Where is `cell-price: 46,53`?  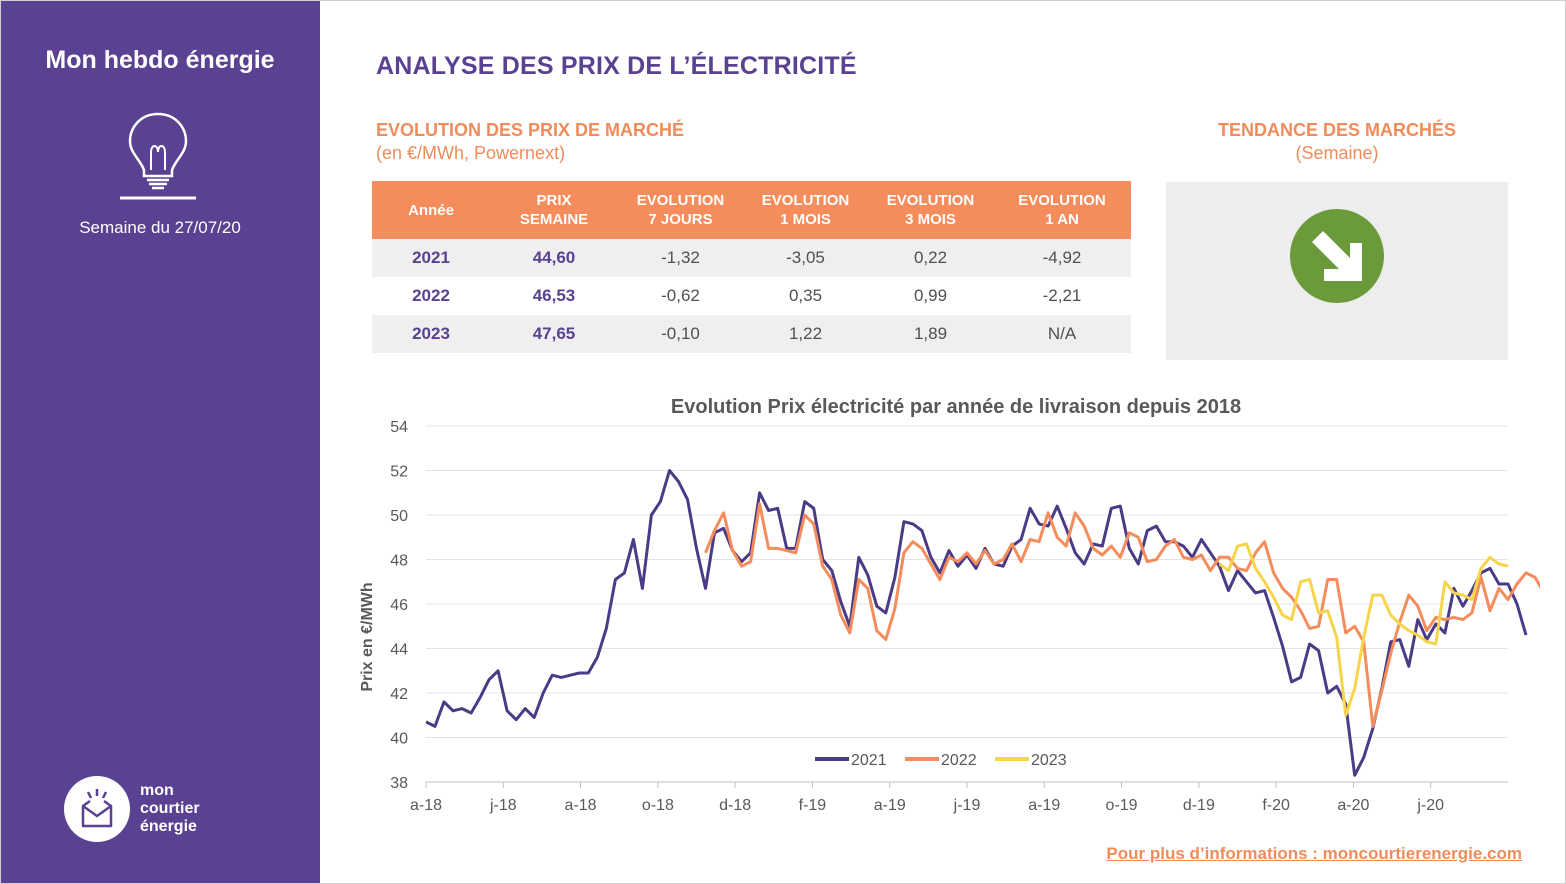
cell-price: 46,53 is located at coordinates (554, 295).